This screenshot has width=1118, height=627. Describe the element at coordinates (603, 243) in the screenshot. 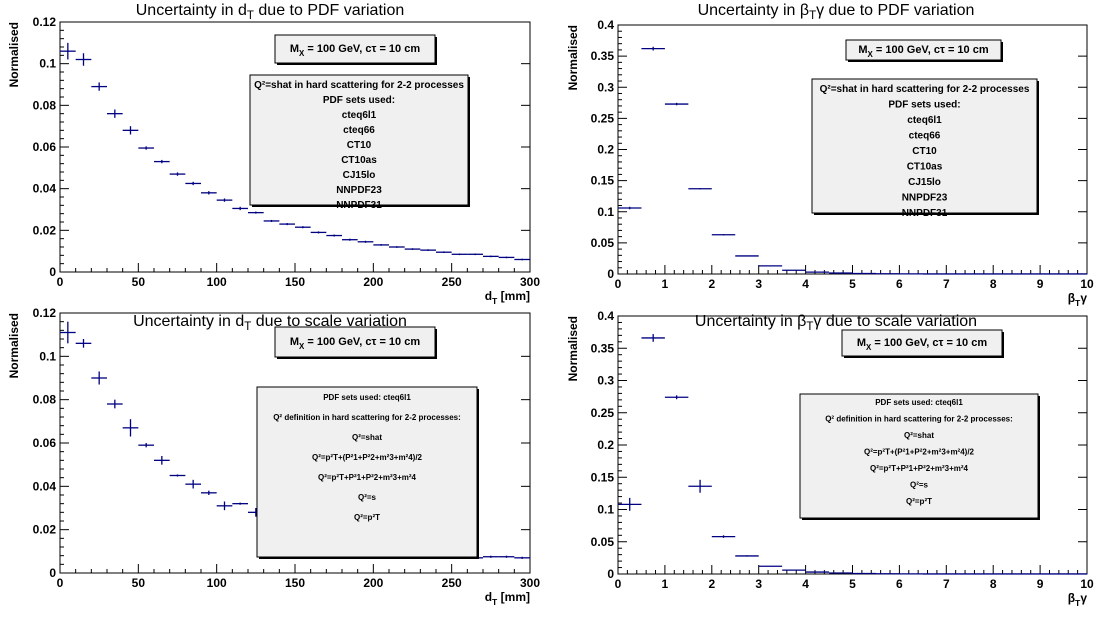

I see `y-tick-label: 0.05` at that location.